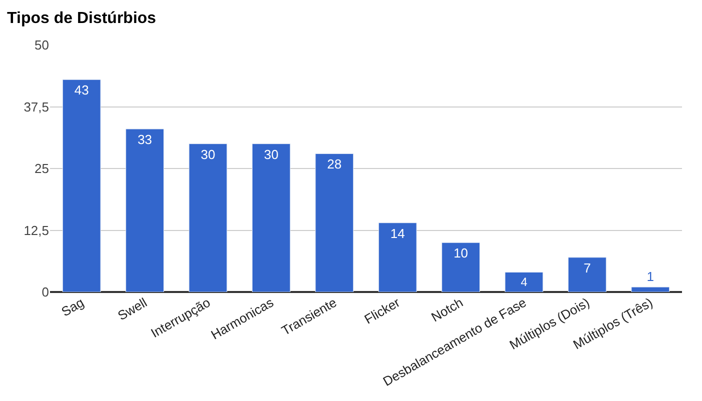  Describe the element at coordinates (36, 106) in the screenshot. I see `y-tick-label: 37,5` at that location.